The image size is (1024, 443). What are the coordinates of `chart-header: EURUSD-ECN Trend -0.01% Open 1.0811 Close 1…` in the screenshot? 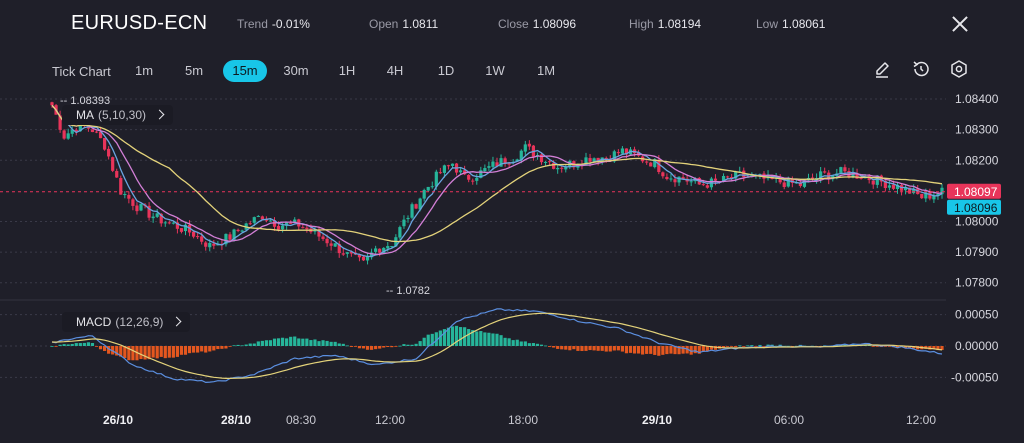 It's located at (512, 26).